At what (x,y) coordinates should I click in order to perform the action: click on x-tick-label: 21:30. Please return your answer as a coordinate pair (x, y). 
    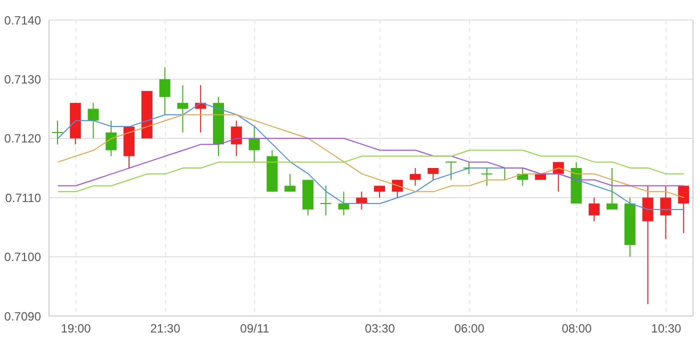
    Looking at the image, I should click on (165, 329).